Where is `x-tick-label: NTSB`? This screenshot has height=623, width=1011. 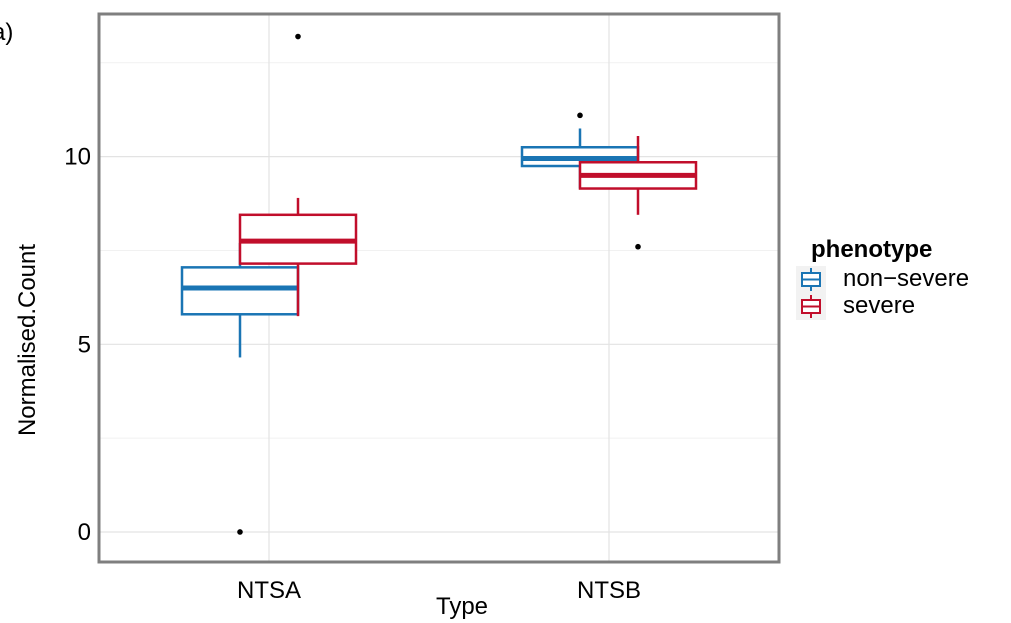
x-tick-label: NTSB is located at coordinates (609, 590).